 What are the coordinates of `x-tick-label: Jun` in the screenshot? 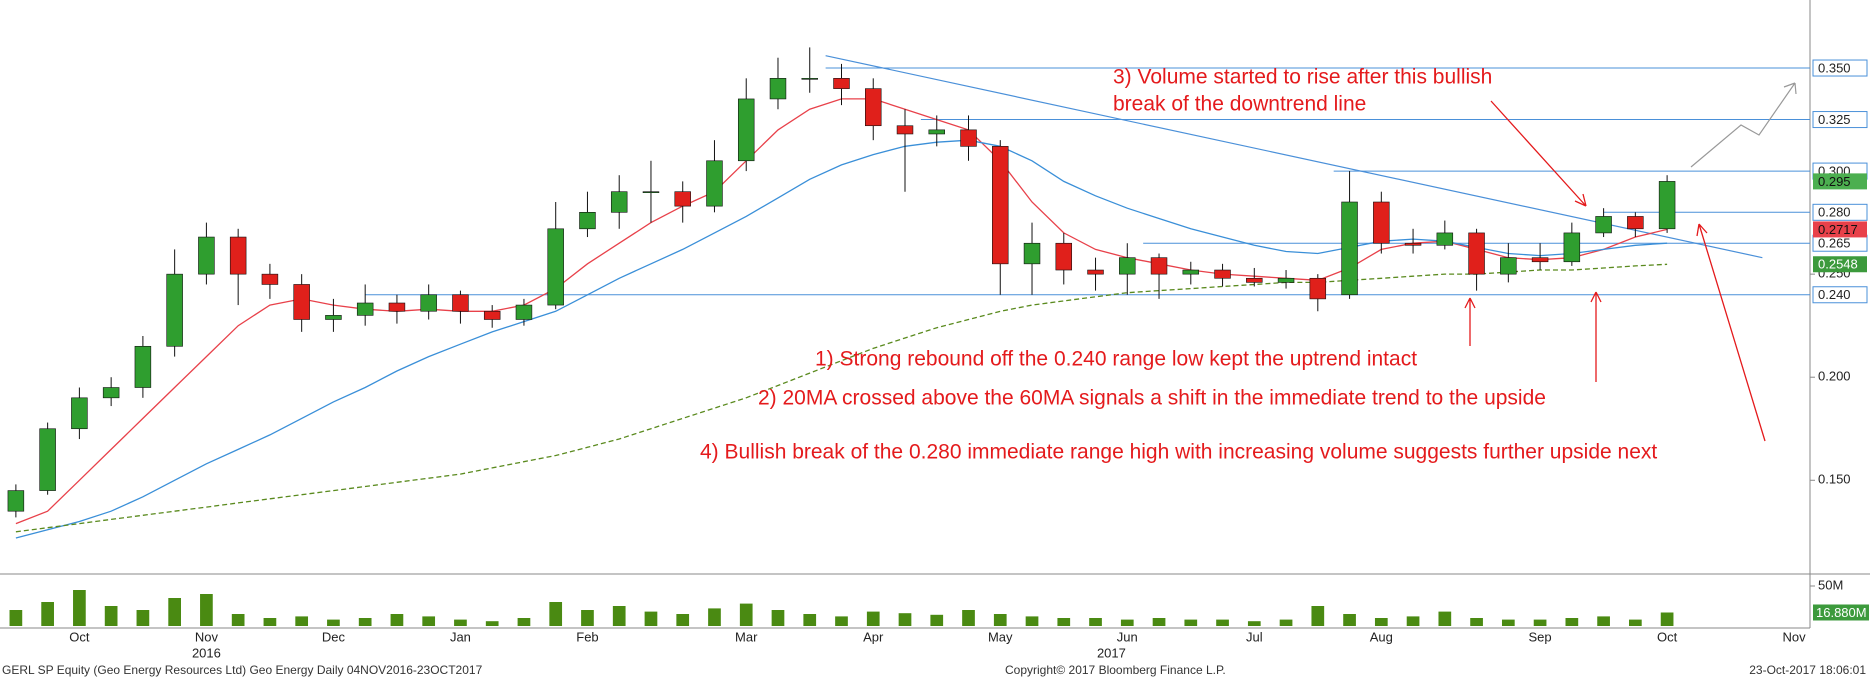 It's located at (1127, 636).